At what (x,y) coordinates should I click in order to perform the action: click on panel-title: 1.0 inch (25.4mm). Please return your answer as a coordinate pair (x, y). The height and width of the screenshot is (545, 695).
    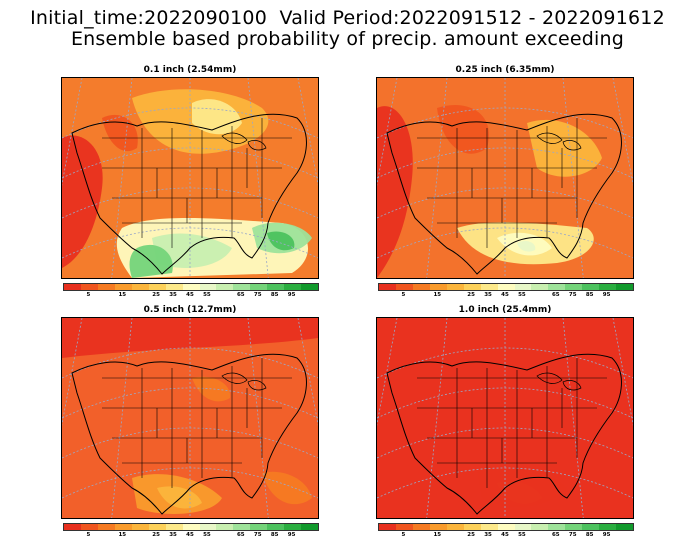
    Looking at the image, I should click on (505, 310).